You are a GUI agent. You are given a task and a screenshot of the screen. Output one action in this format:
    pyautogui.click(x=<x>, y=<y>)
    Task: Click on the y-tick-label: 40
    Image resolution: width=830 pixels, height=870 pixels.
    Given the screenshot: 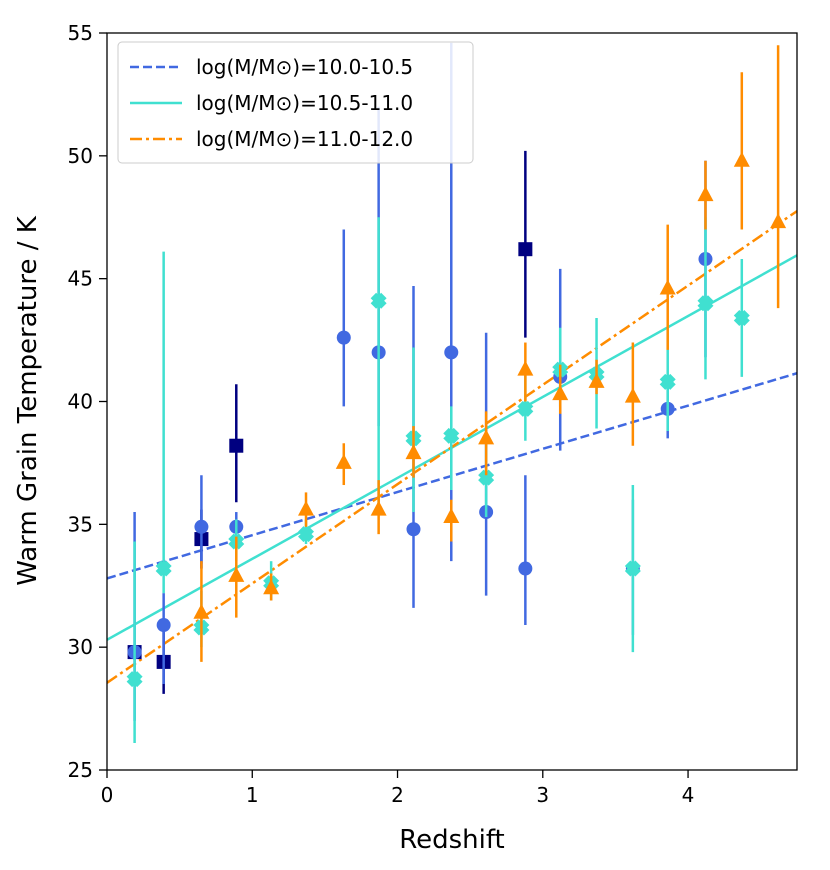 What is the action you would take?
    pyautogui.click(x=80, y=402)
    